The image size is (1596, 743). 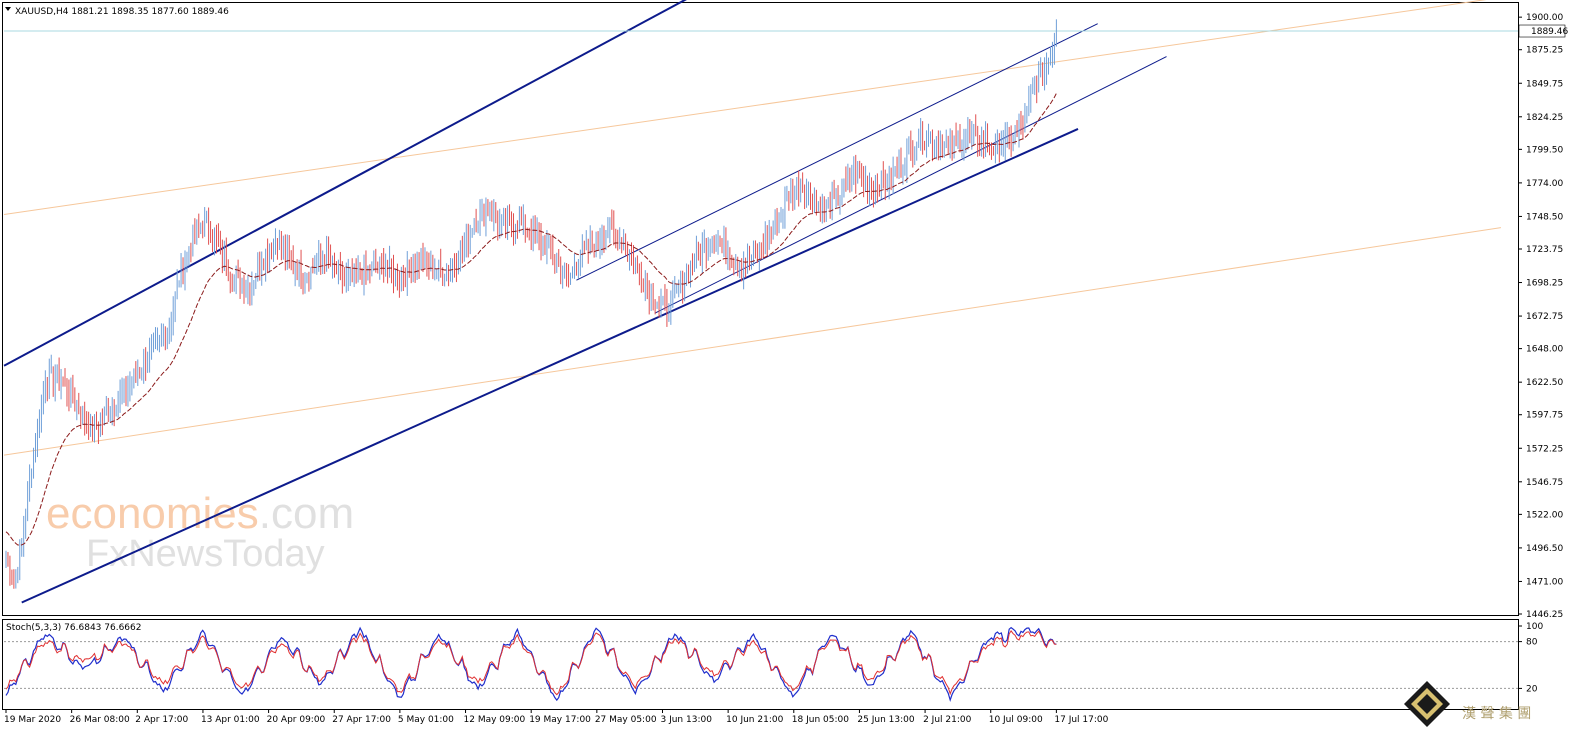 I want to click on time-tick-label: 5 May 01:00, so click(x=426, y=720).